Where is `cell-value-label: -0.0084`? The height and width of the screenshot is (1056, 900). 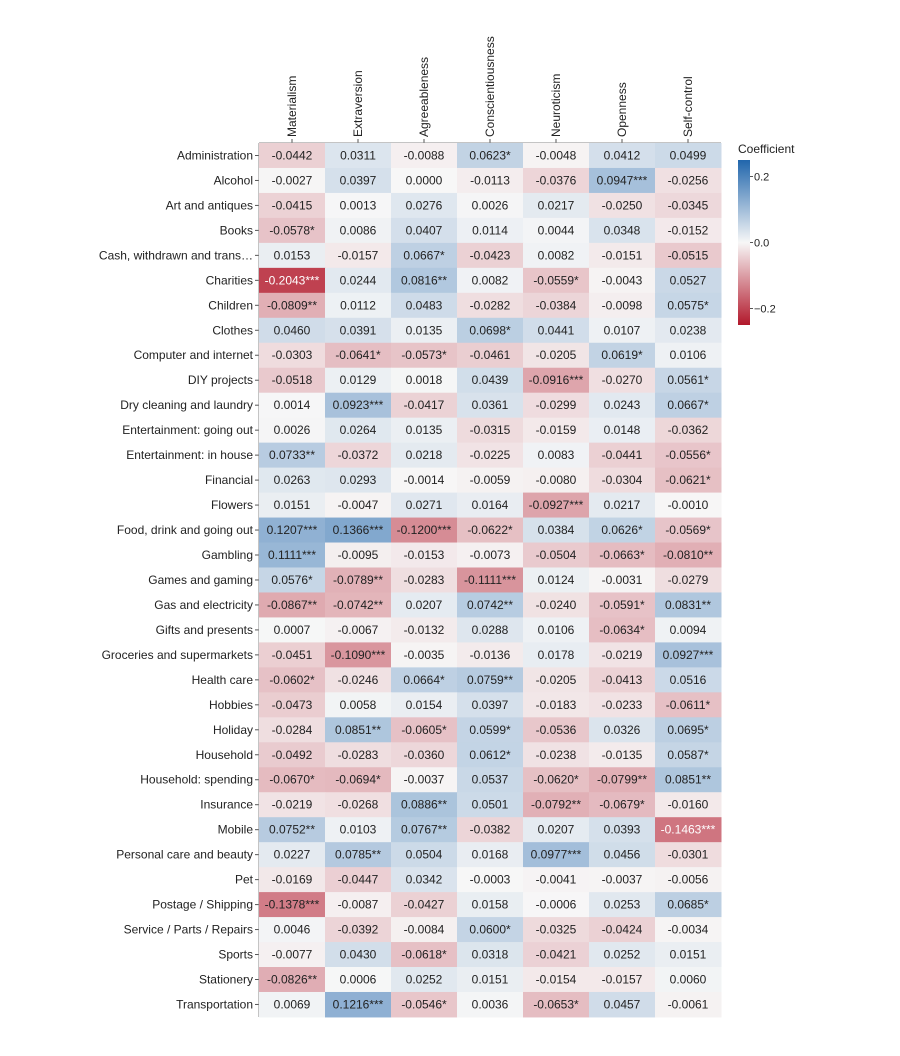 cell-value-label: -0.0084 is located at coordinates (424, 930).